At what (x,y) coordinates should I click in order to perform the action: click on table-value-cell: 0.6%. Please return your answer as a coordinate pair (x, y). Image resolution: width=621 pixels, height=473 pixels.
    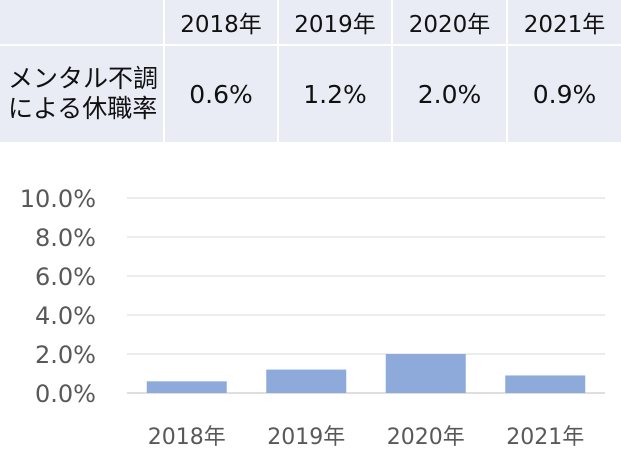
    Looking at the image, I should click on (221, 94).